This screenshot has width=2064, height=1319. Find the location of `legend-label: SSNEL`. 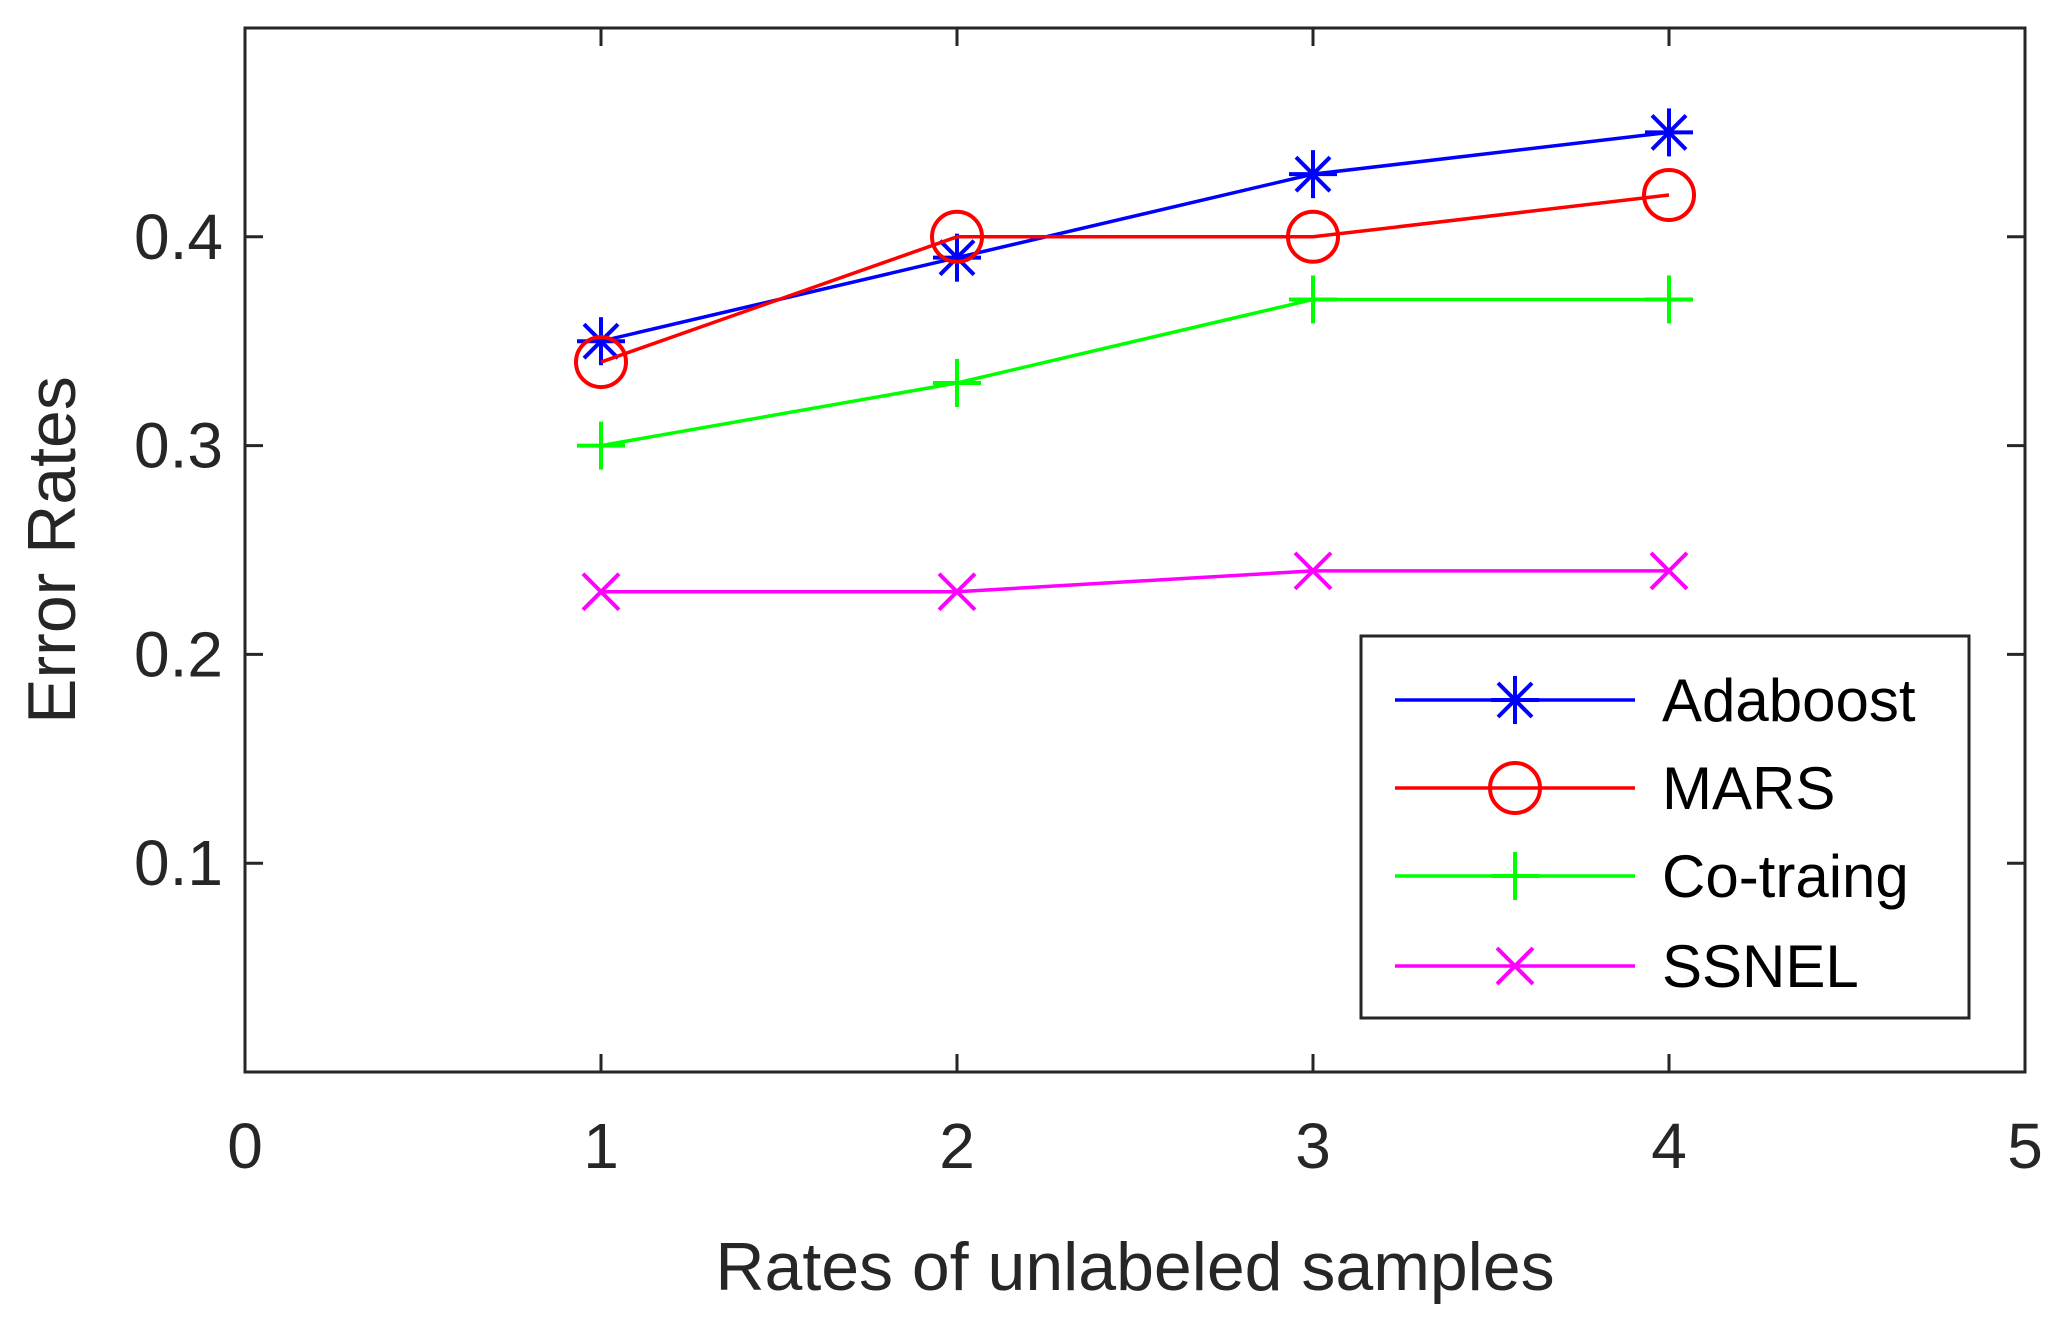

legend-label: SSNEL is located at coordinates (1760, 966).